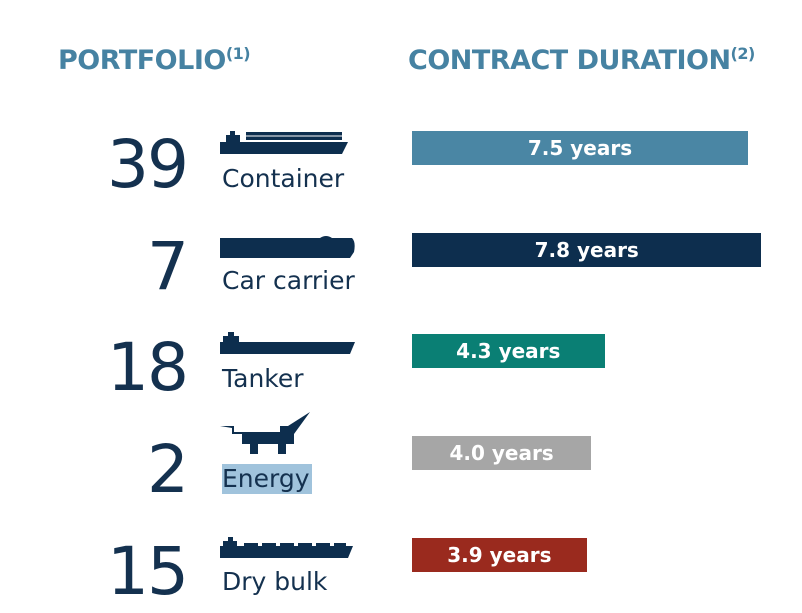  What do you see at coordinates (287, 343) in the screenshot?
I see `tanker-icon` at bounding box center [287, 343].